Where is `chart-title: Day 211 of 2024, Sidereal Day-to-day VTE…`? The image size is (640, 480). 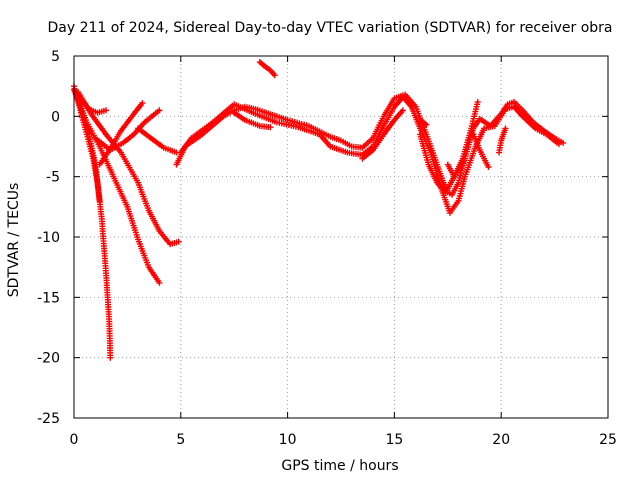
chart-title: Day 211 of 2024, Sidereal Day-to-day VTE… is located at coordinates (329, 28).